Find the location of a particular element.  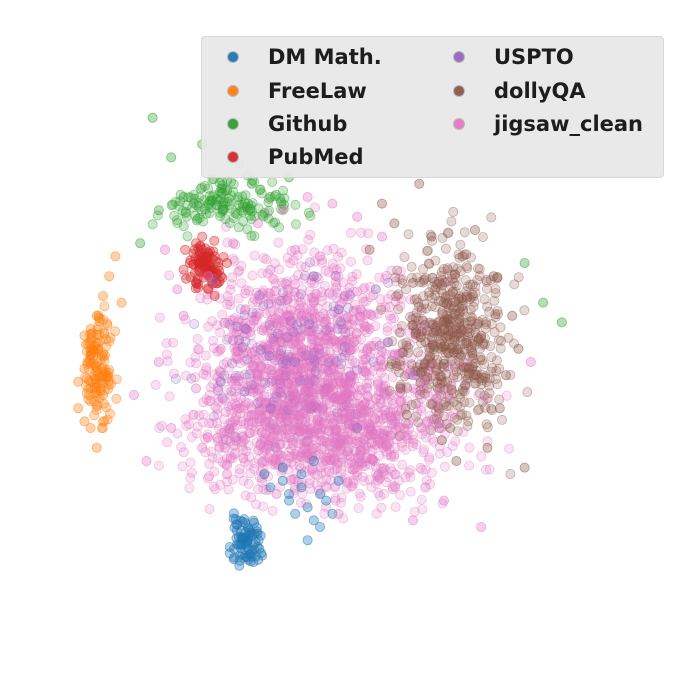

legend-item-dollyqa: dollyQA is located at coordinates (520, 91).